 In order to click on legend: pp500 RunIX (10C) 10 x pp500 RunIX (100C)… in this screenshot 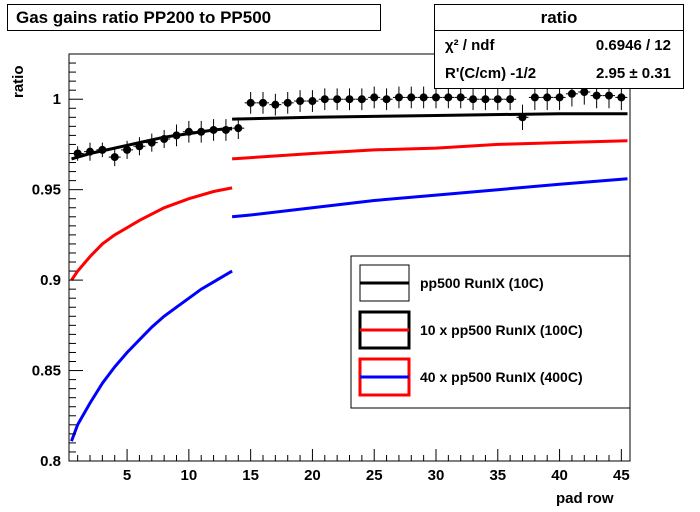, I will do `click(490, 332)`.